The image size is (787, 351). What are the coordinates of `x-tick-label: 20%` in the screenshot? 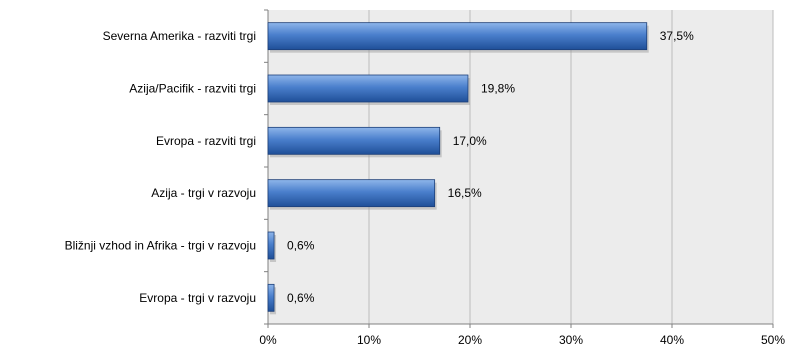 It's located at (470, 340).